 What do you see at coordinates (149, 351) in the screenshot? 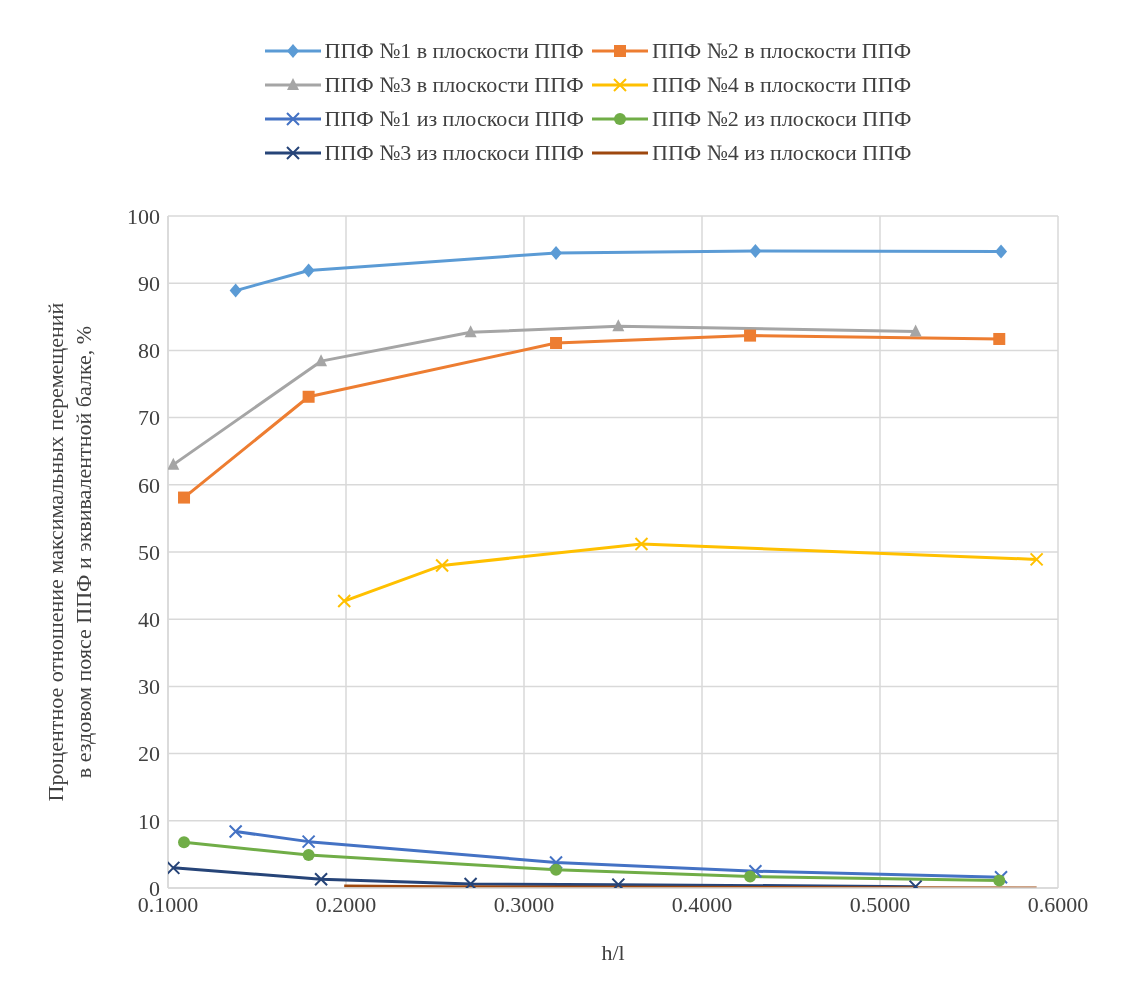
I see `y-tick-label: 80` at bounding box center [149, 351].